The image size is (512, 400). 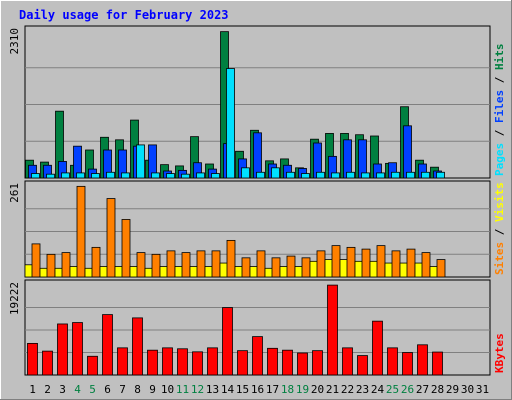 I want to click on x-tick-label-day-17: 17, so click(x=272, y=389).